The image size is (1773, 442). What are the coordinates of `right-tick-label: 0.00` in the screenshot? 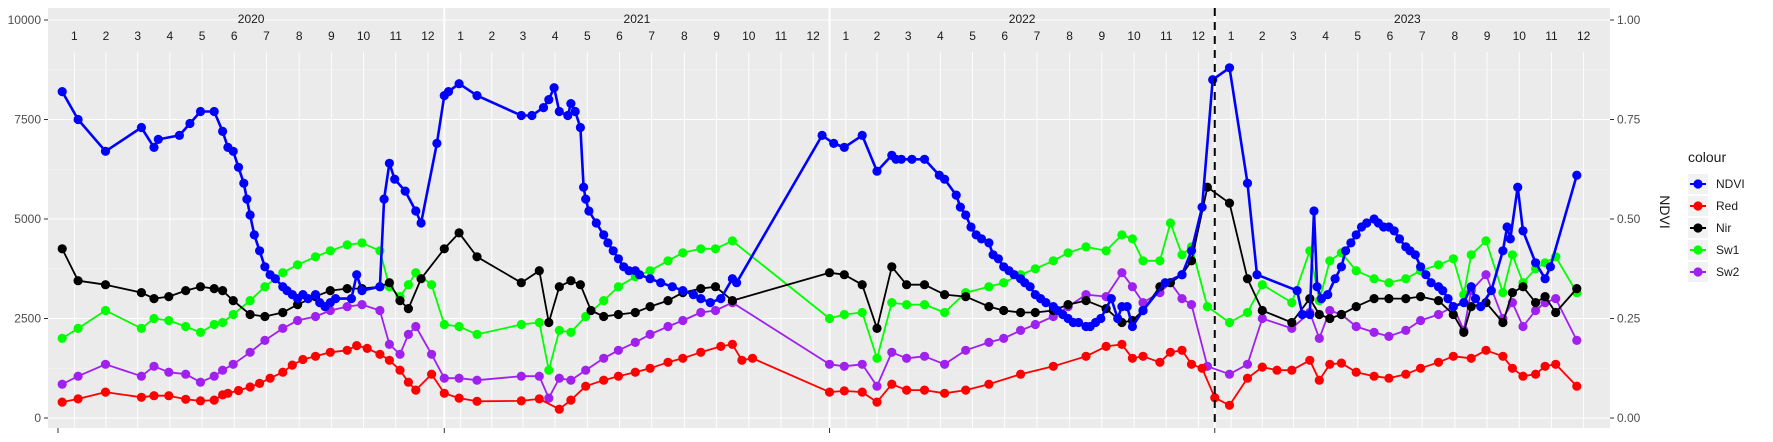 It's located at (1629, 418).